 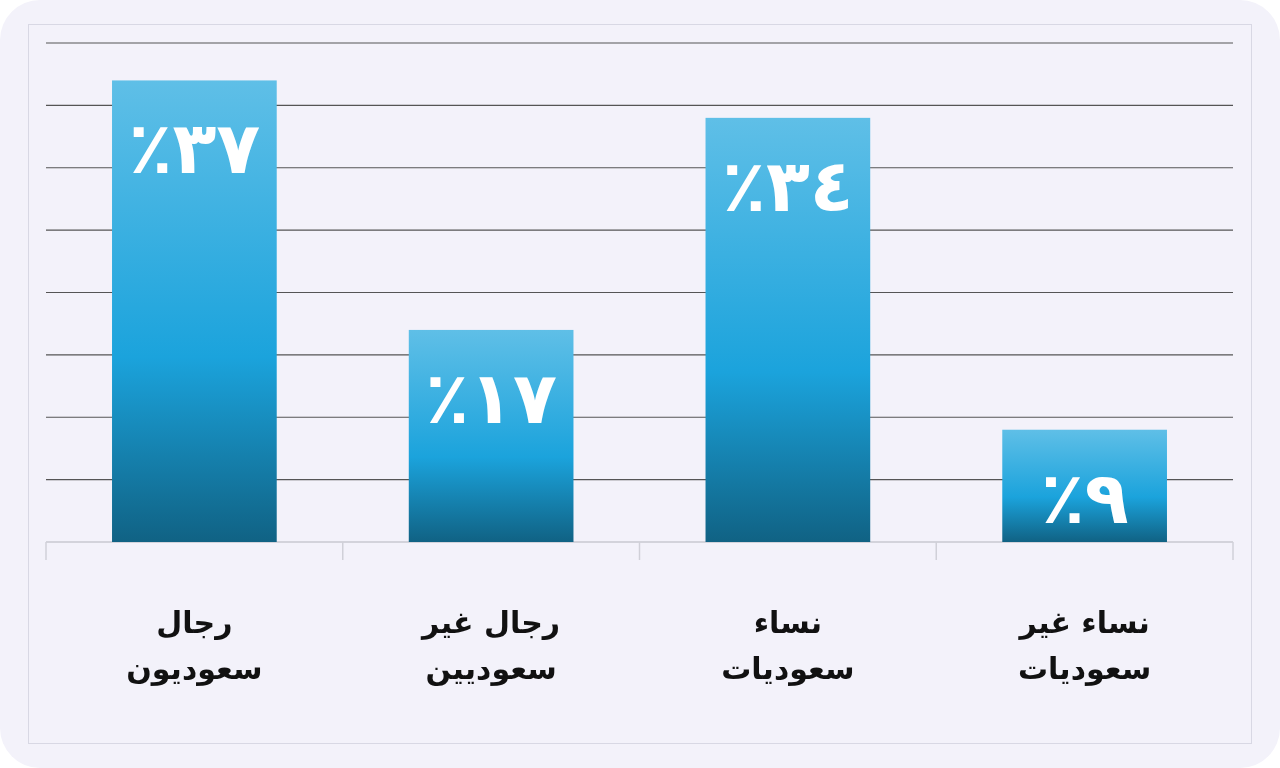 I want to click on data-label: ٪٣٤, so click(x=787, y=185).